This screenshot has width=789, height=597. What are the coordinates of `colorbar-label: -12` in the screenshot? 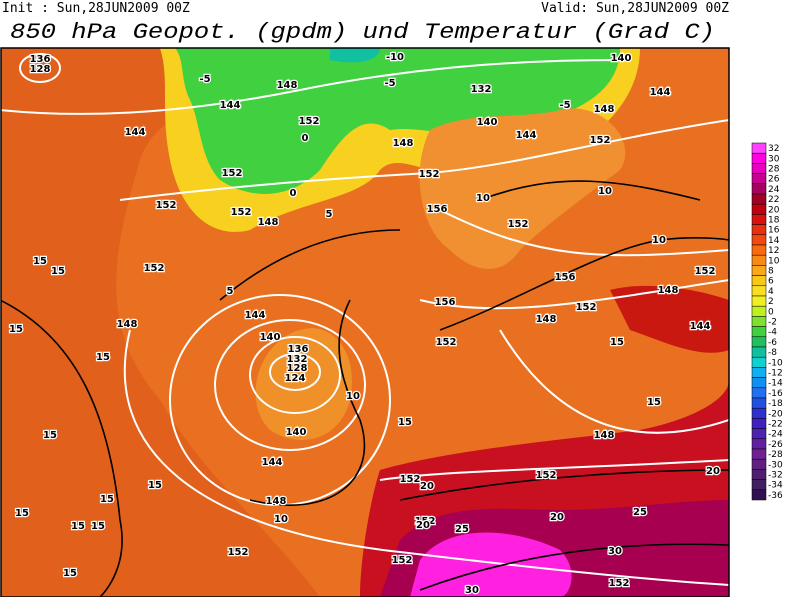 It's located at (775, 374).